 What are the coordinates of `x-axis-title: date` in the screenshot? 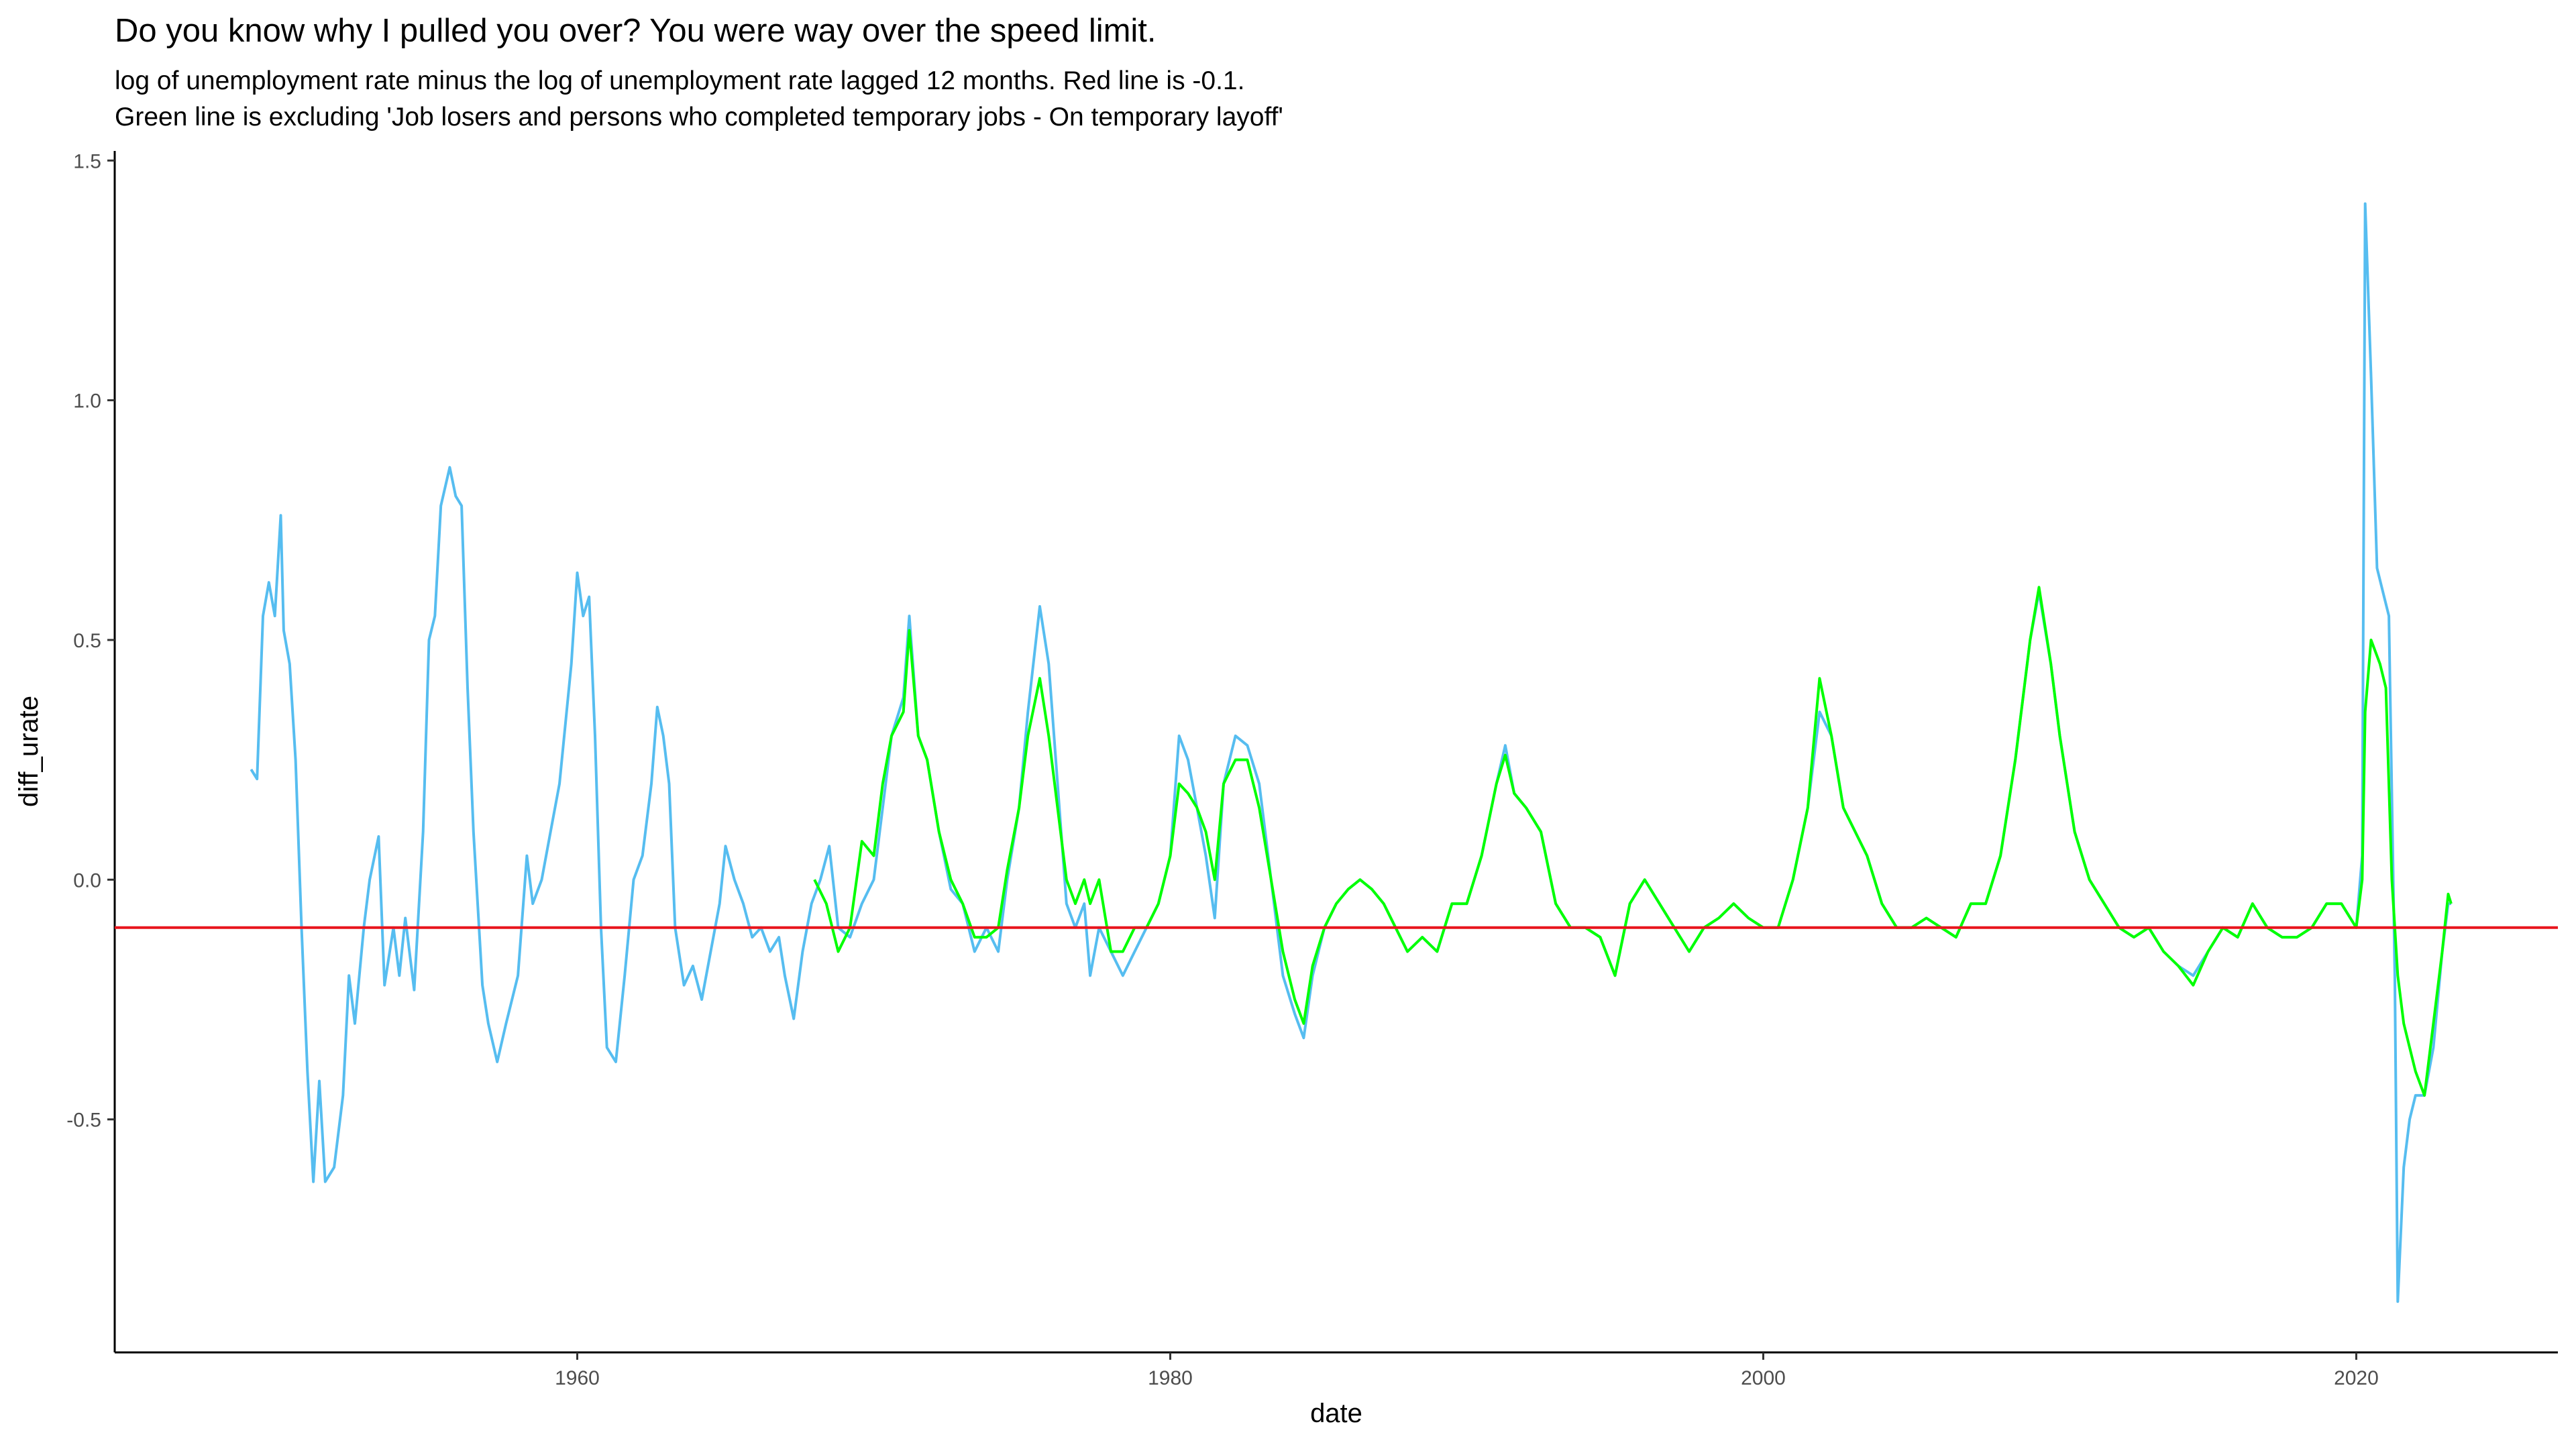 It's located at (1336, 1413).